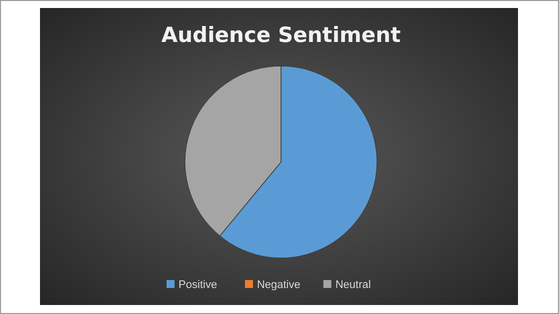  I want to click on chart-title: Audience Sentiment, so click(281, 35).